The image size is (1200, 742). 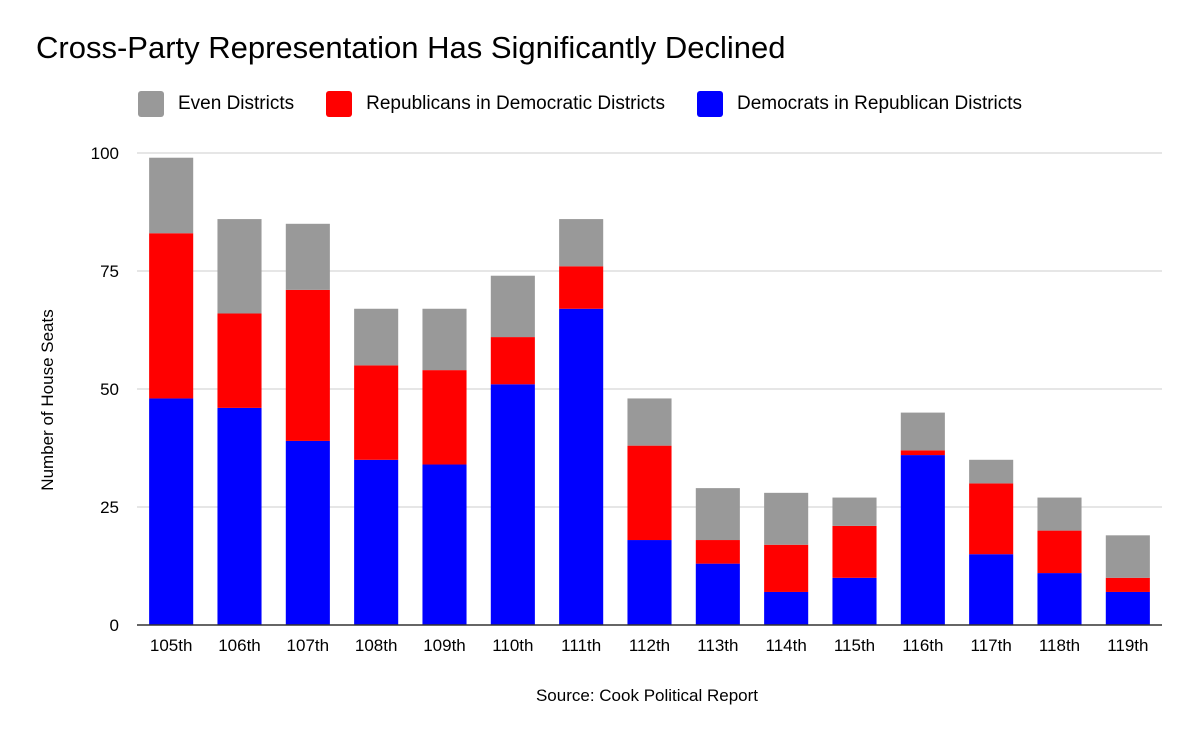 I want to click on x-tick-label-116th: 116th, so click(x=922, y=645).